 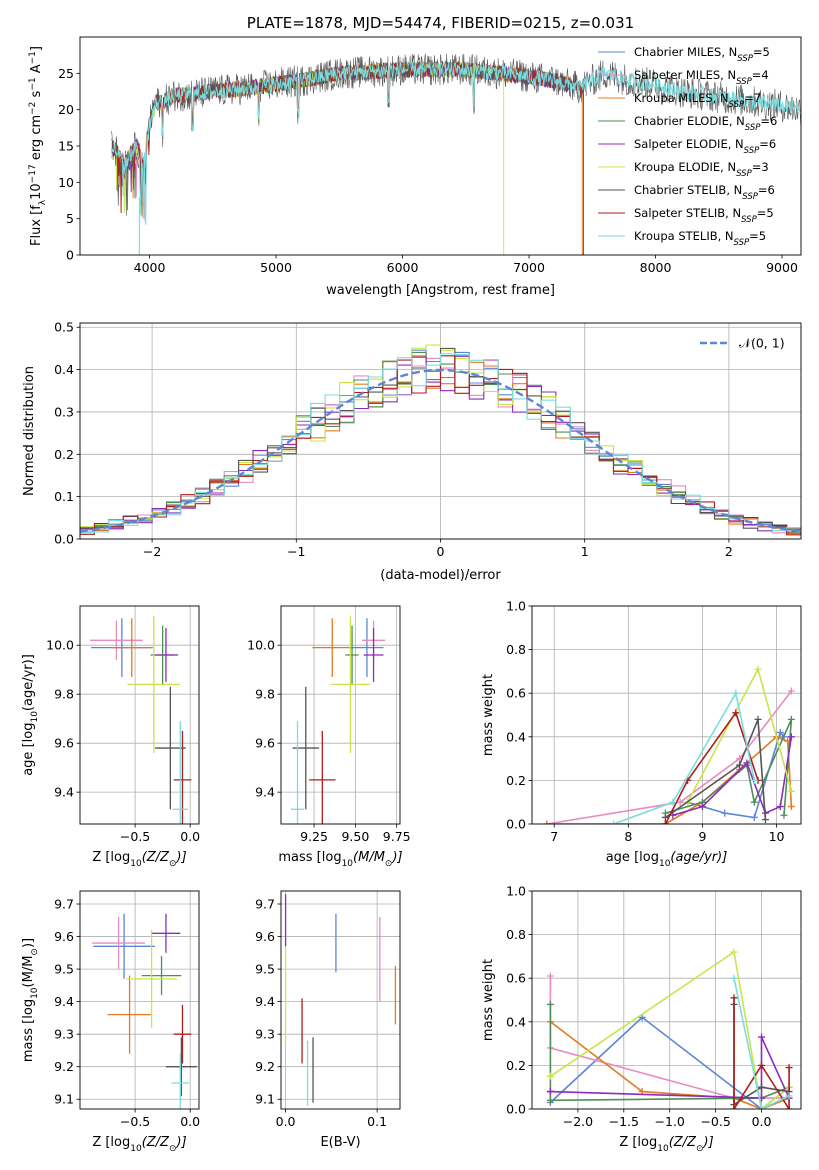 I want to click on y-axis-label-part: A, so click(x=36, y=70).